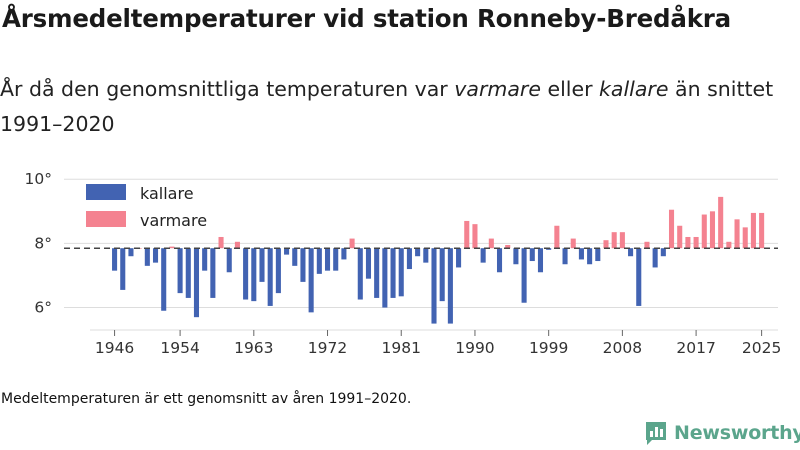 The height and width of the screenshot is (450, 800). What do you see at coordinates (753, 230) in the screenshot?
I see `bar-2024` at bounding box center [753, 230].